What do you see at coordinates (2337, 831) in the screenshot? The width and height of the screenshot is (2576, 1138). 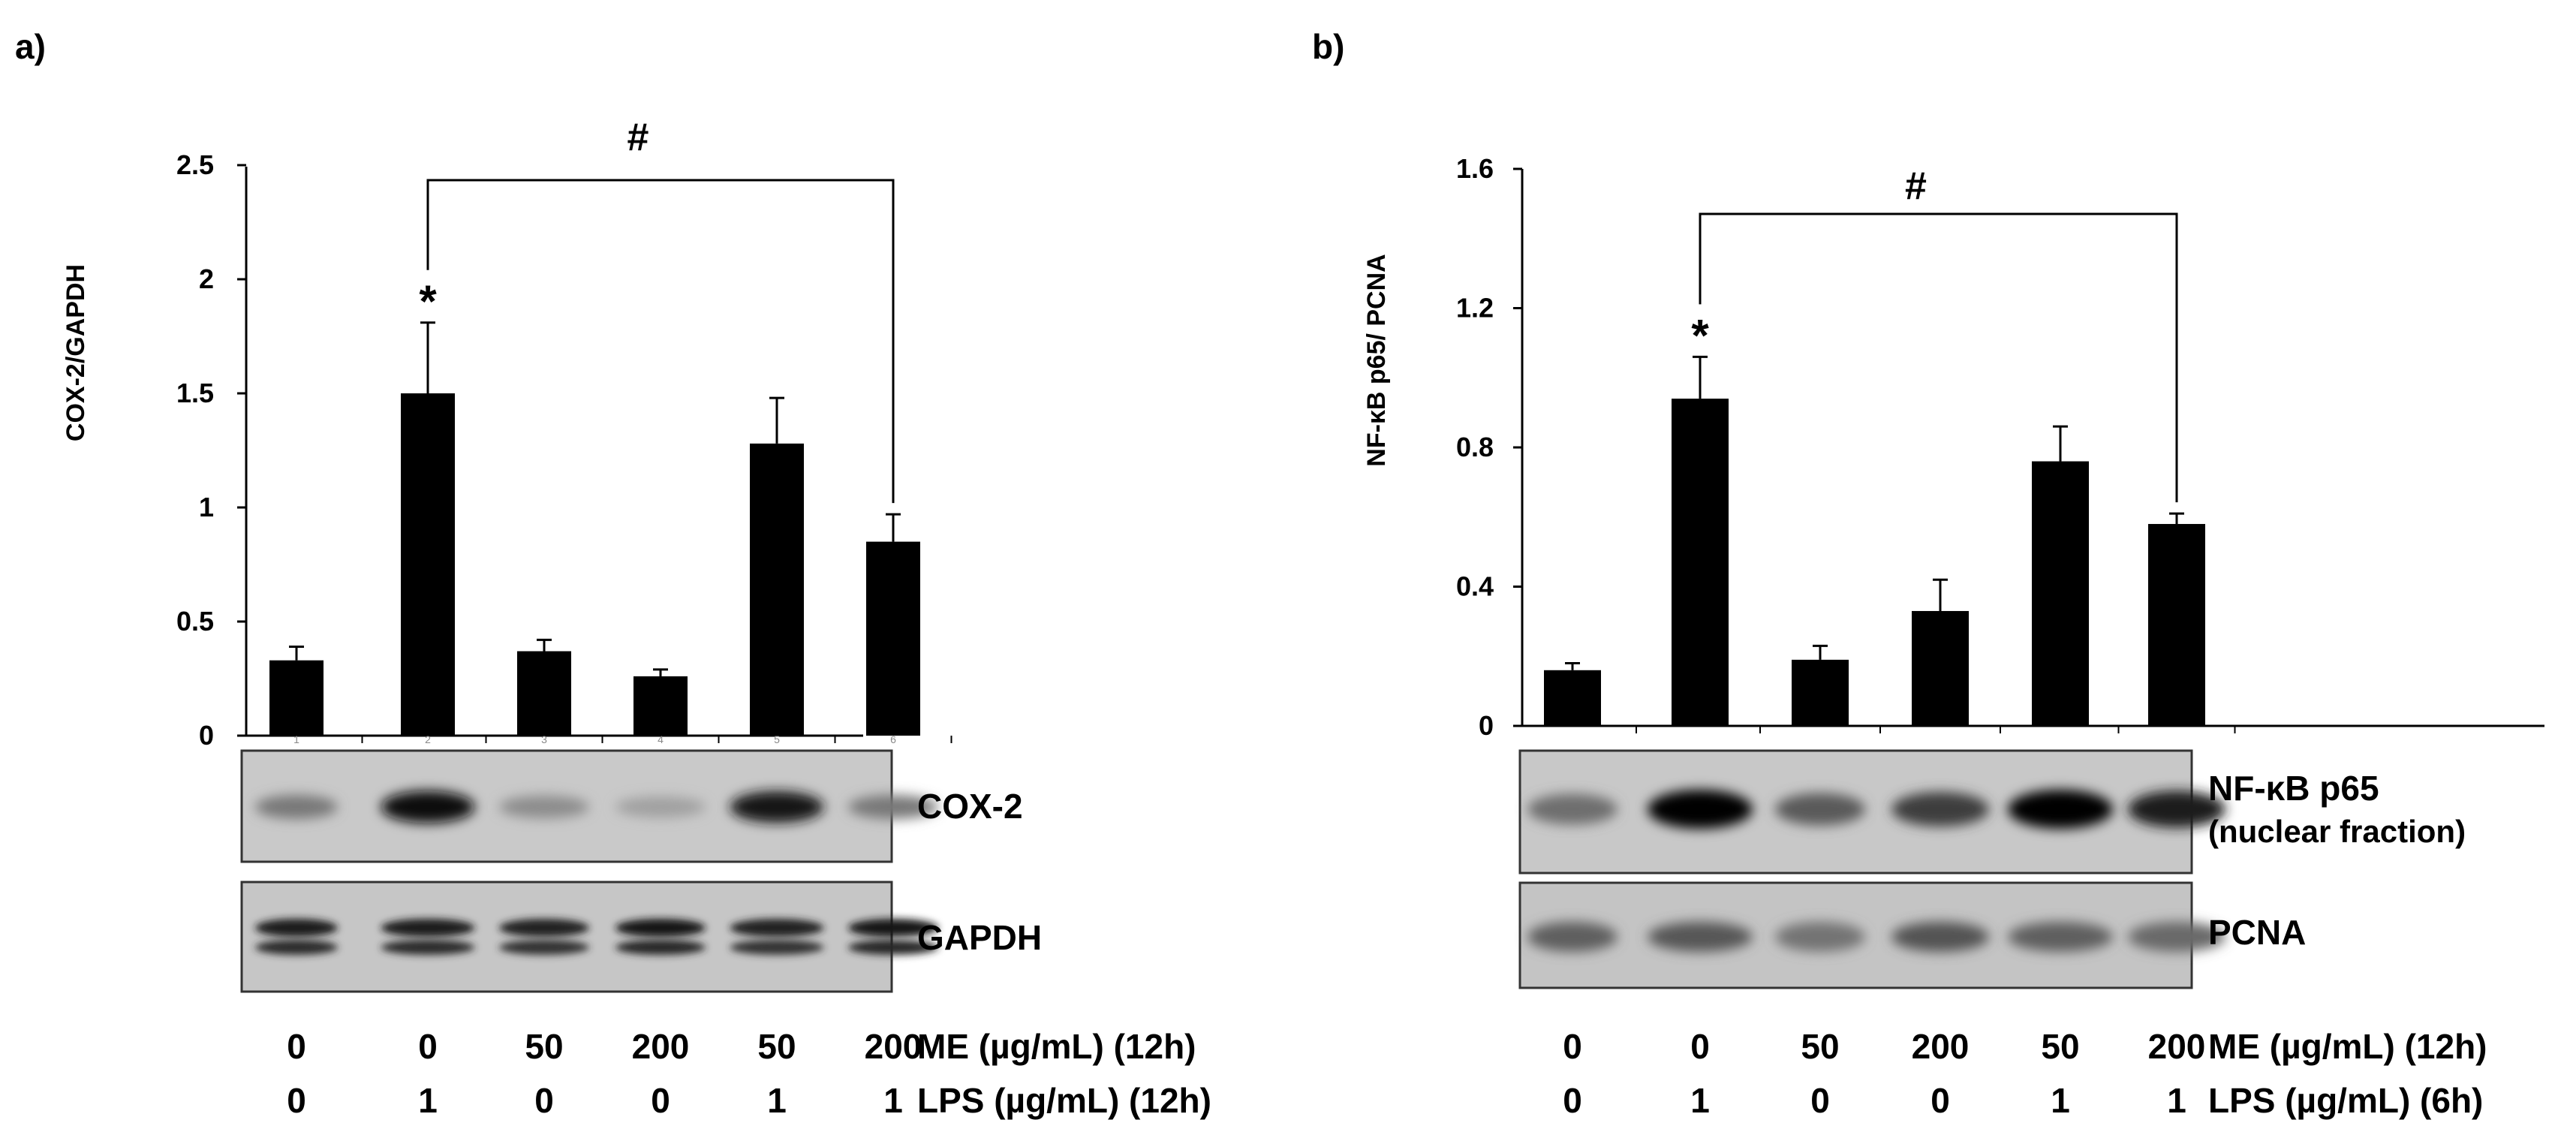 I see `nfkb-blot-sublabel: (nuclear fraction)` at bounding box center [2337, 831].